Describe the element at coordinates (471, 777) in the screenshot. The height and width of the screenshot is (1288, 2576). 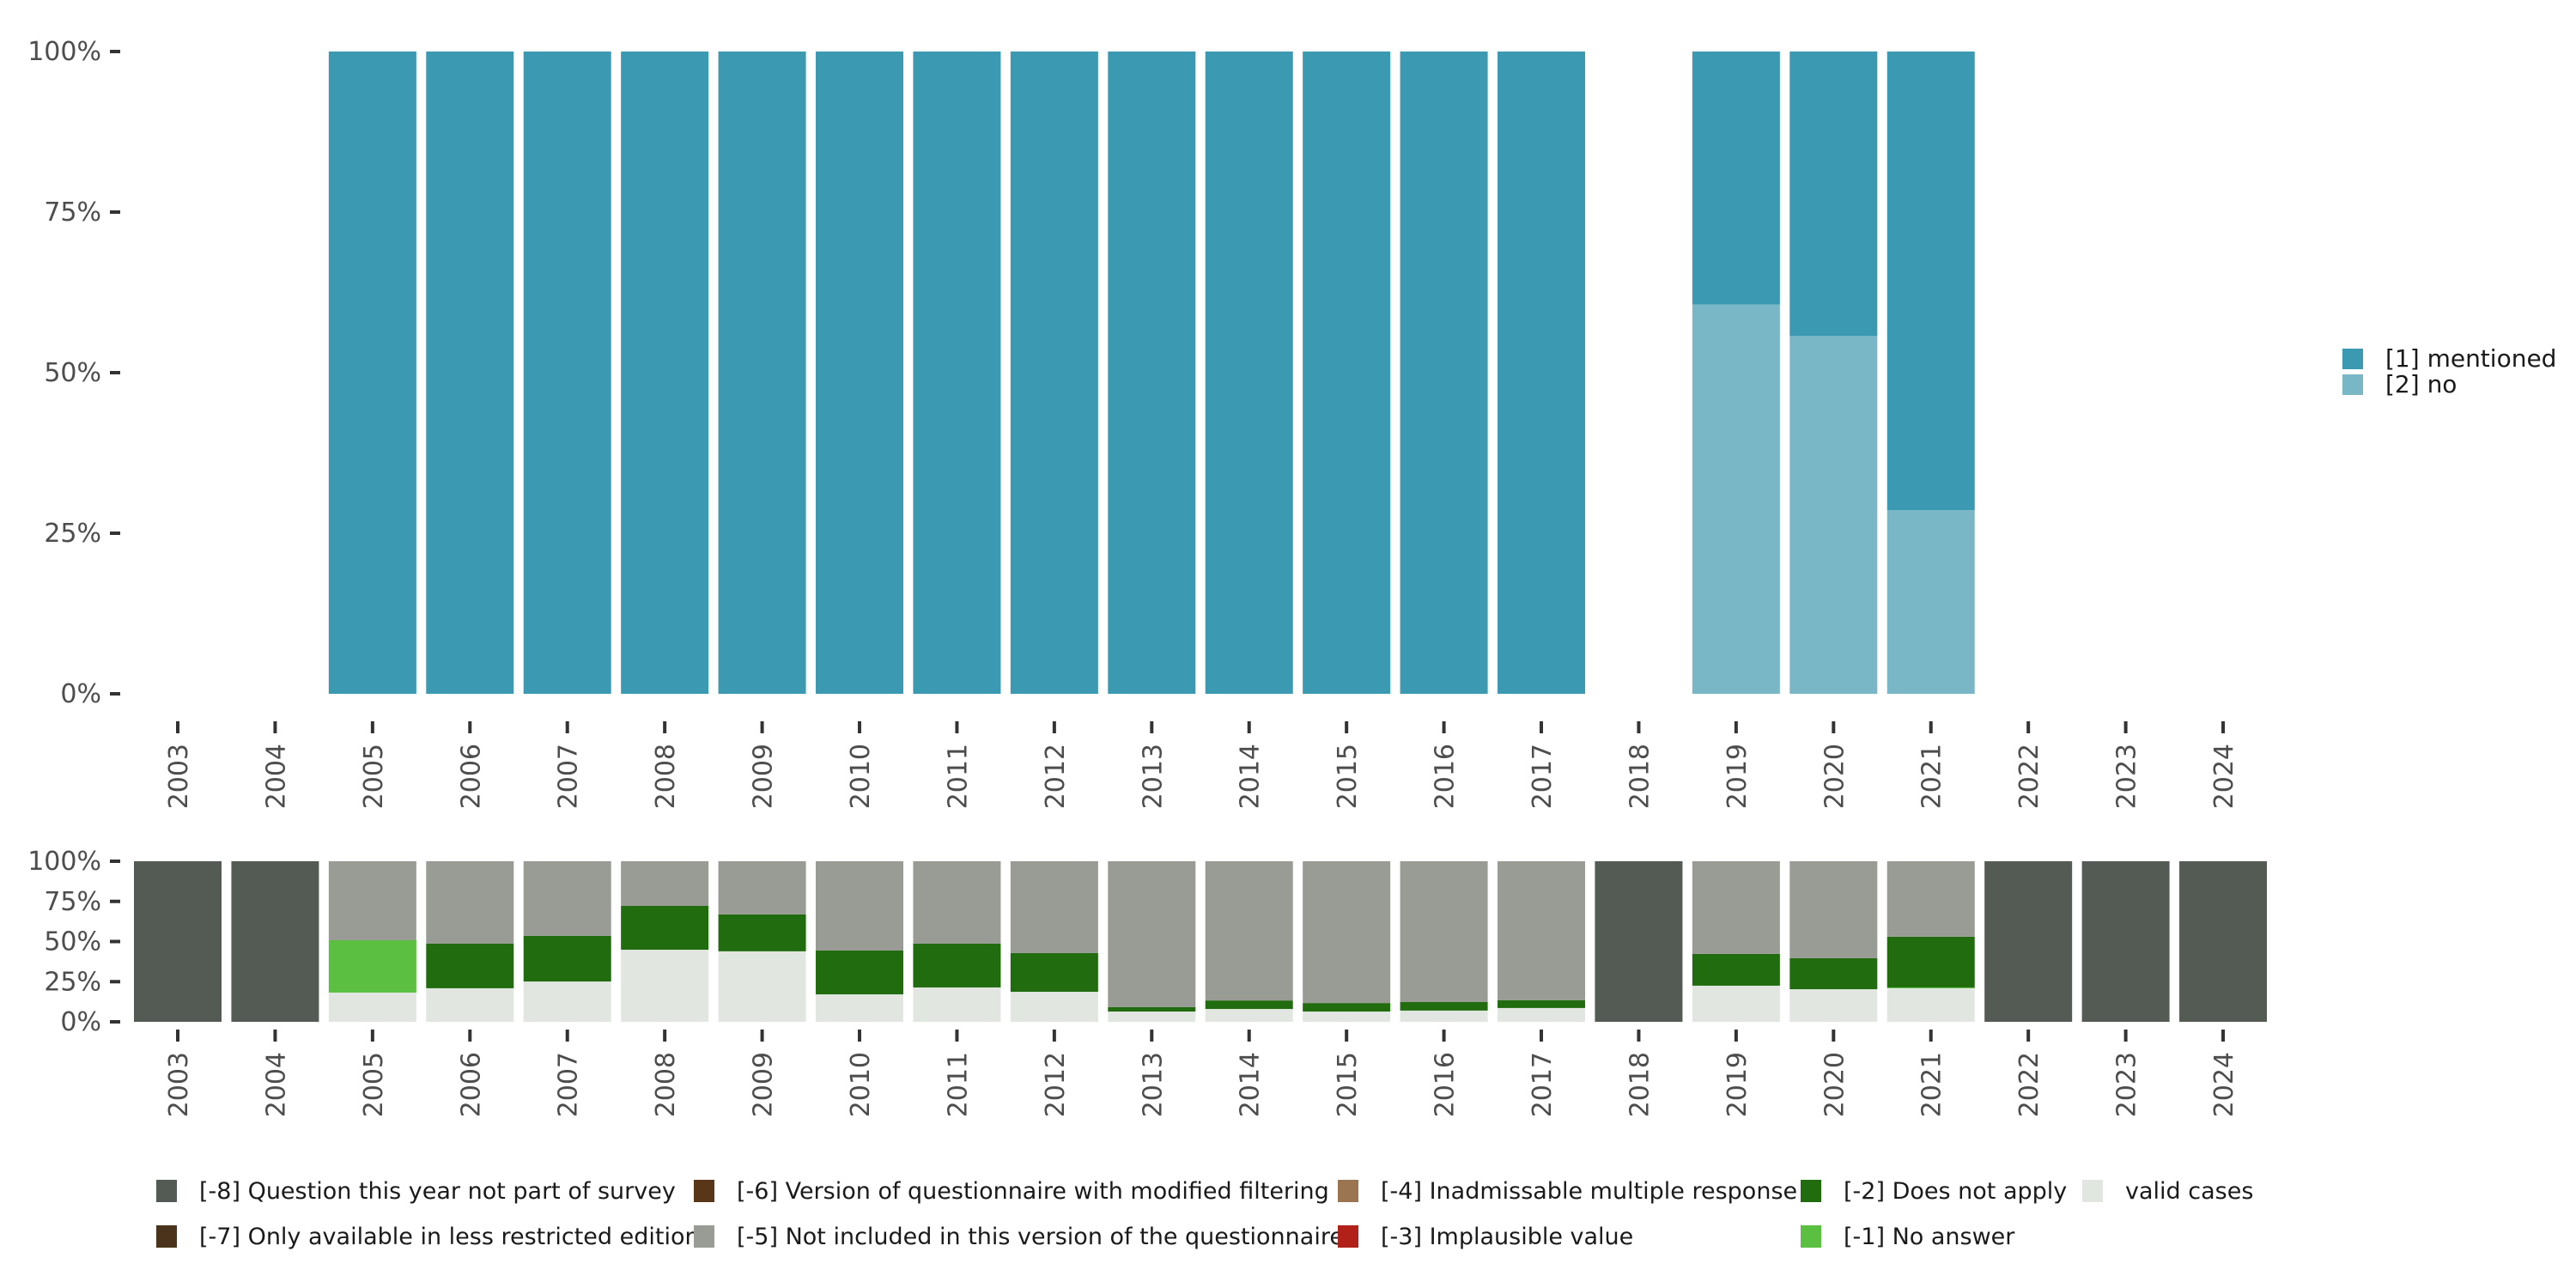
I see `x-tick-label: 2006` at that location.